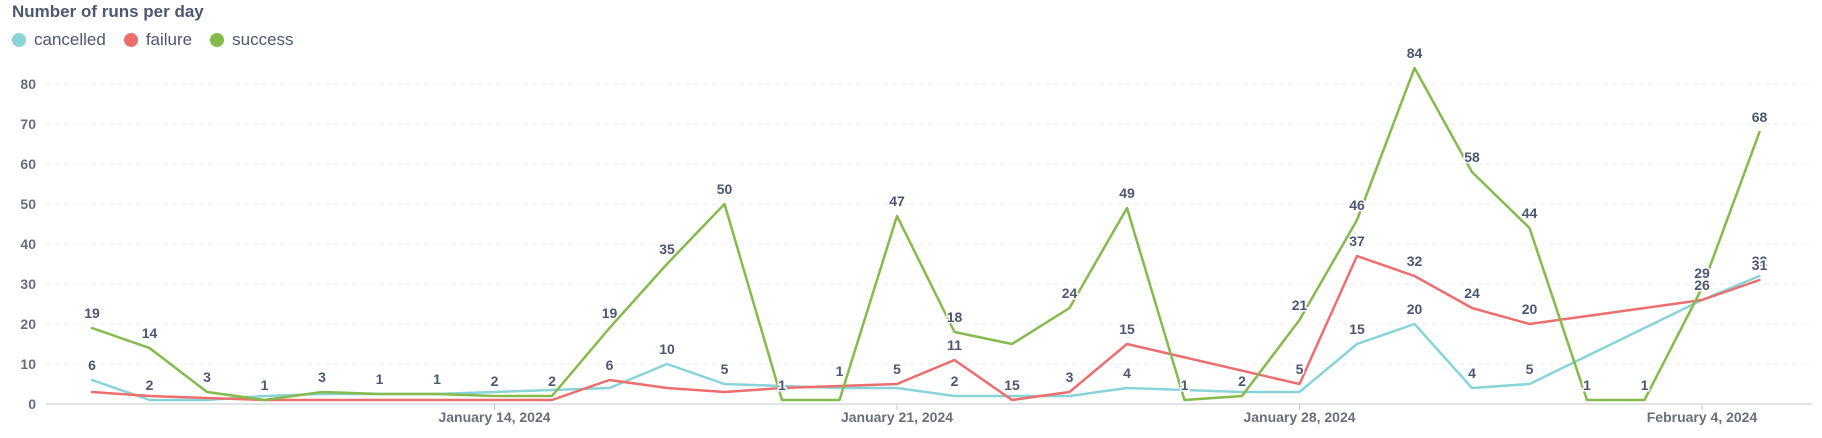 Image resolution: width=1822 pixels, height=438 pixels. Describe the element at coordinates (897, 417) in the screenshot. I see `x-tick-label-1: January 21, 2024` at that location.